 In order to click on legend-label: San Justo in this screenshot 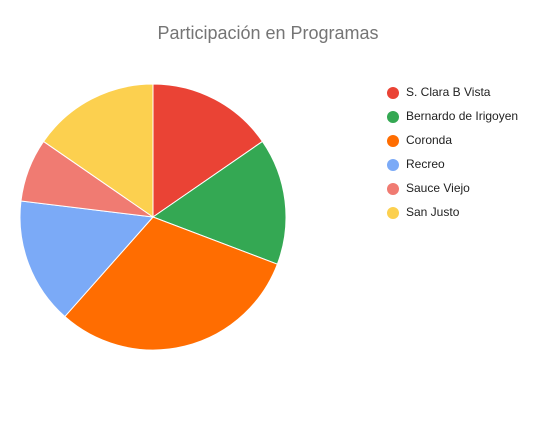, I will do `click(433, 212)`.